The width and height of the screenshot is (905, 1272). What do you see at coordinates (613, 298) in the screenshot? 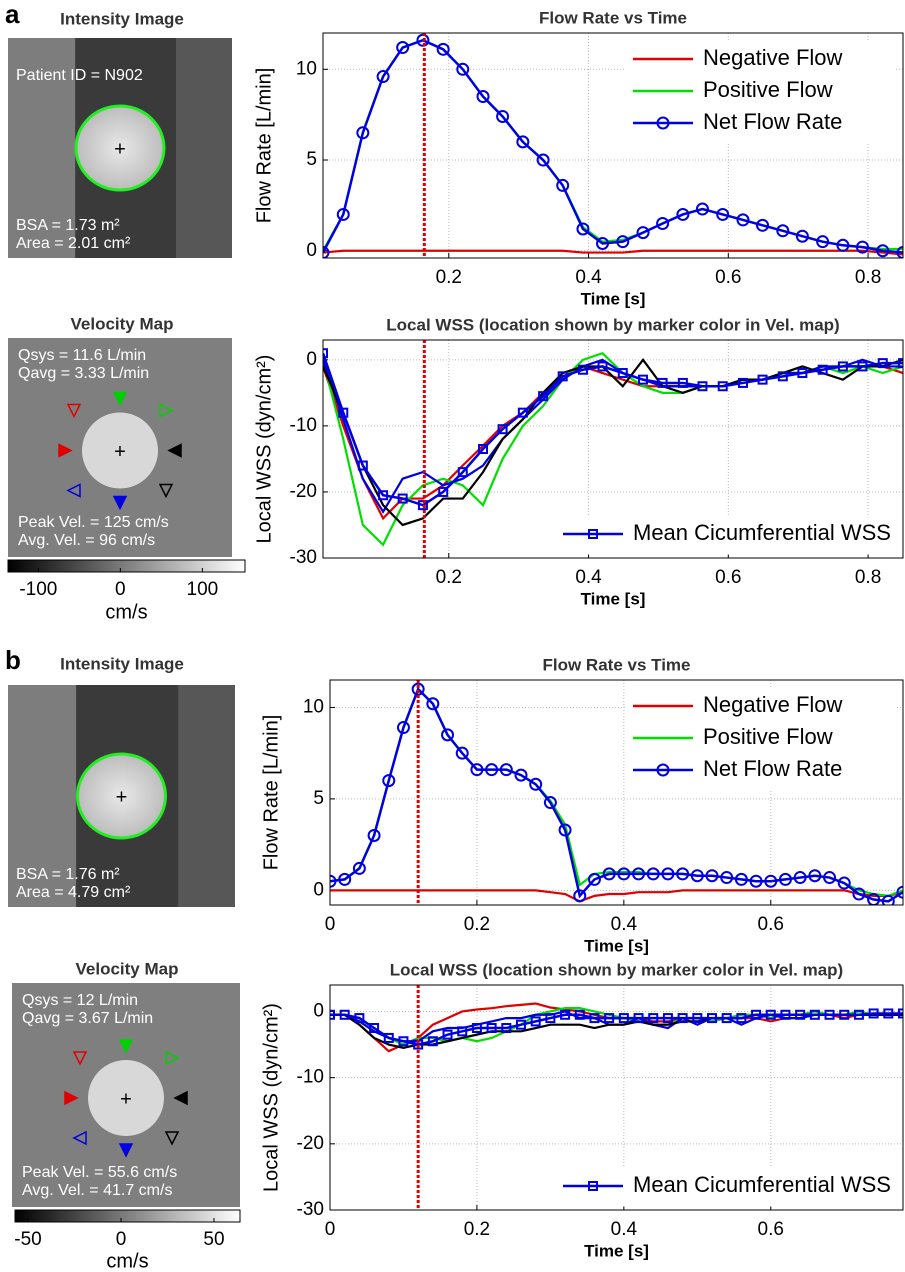
I see `x-axis-label: Time [s]` at bounding box center [613, 298].